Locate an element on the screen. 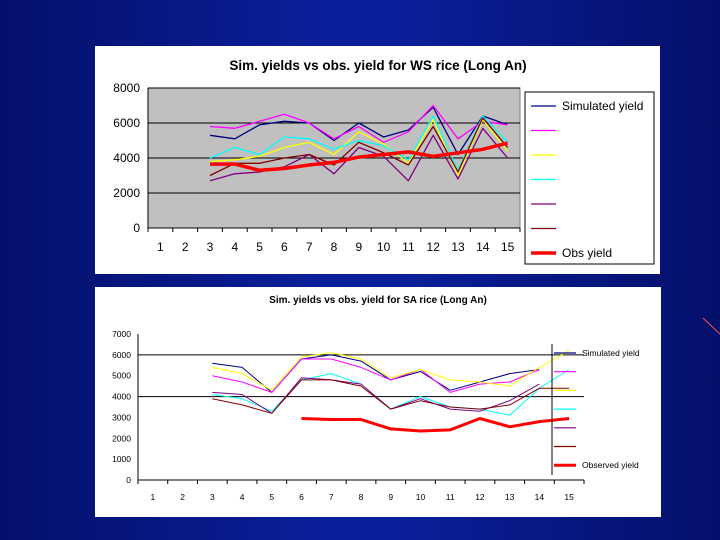 The width and height of the screenshot is (720, 540). legend-box is located at coordinates (589, 178).